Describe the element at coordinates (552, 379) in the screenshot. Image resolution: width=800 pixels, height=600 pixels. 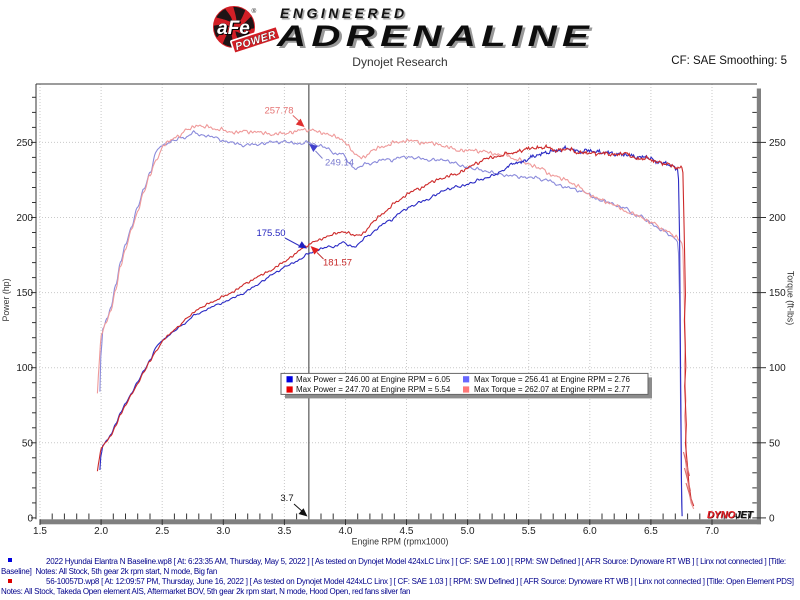
I see `svg-text:Max Torque = 256.41 at Engine: Max Torque = 256.41 at Engine RPM = 2.76` at that location.